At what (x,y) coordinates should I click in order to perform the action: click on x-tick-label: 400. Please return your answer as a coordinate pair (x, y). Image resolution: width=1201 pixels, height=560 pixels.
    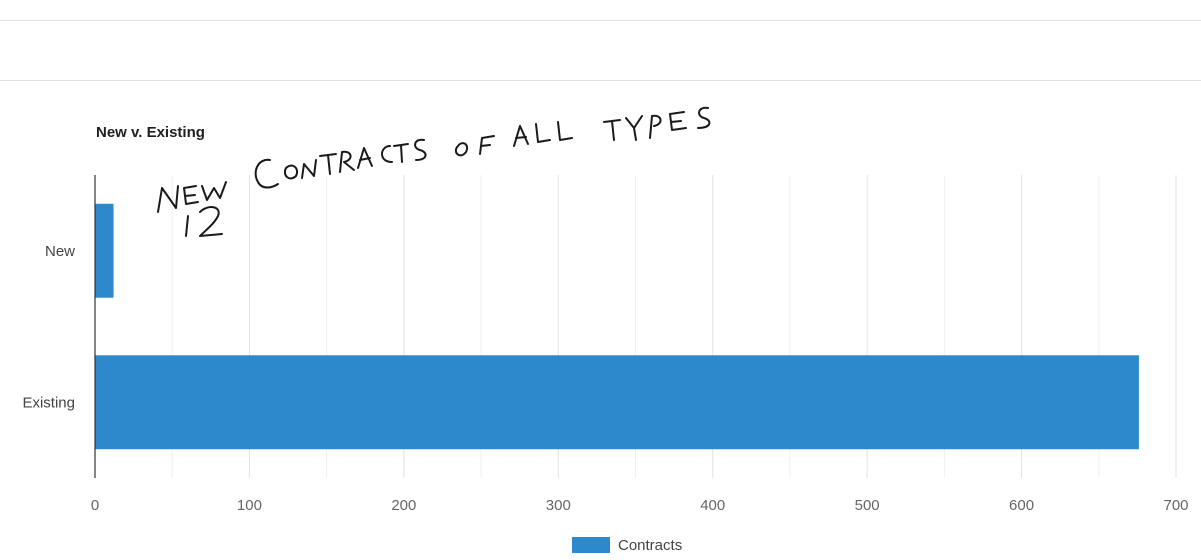
    Looking at the image, I should click on (712, 505).